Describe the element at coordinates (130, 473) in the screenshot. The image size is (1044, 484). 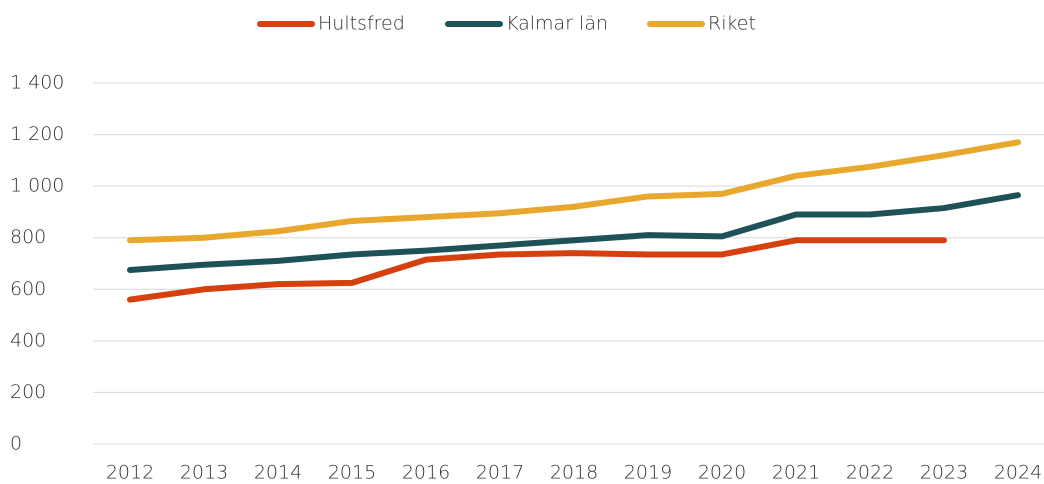
I see `x-tick-label: 2012` at that location.